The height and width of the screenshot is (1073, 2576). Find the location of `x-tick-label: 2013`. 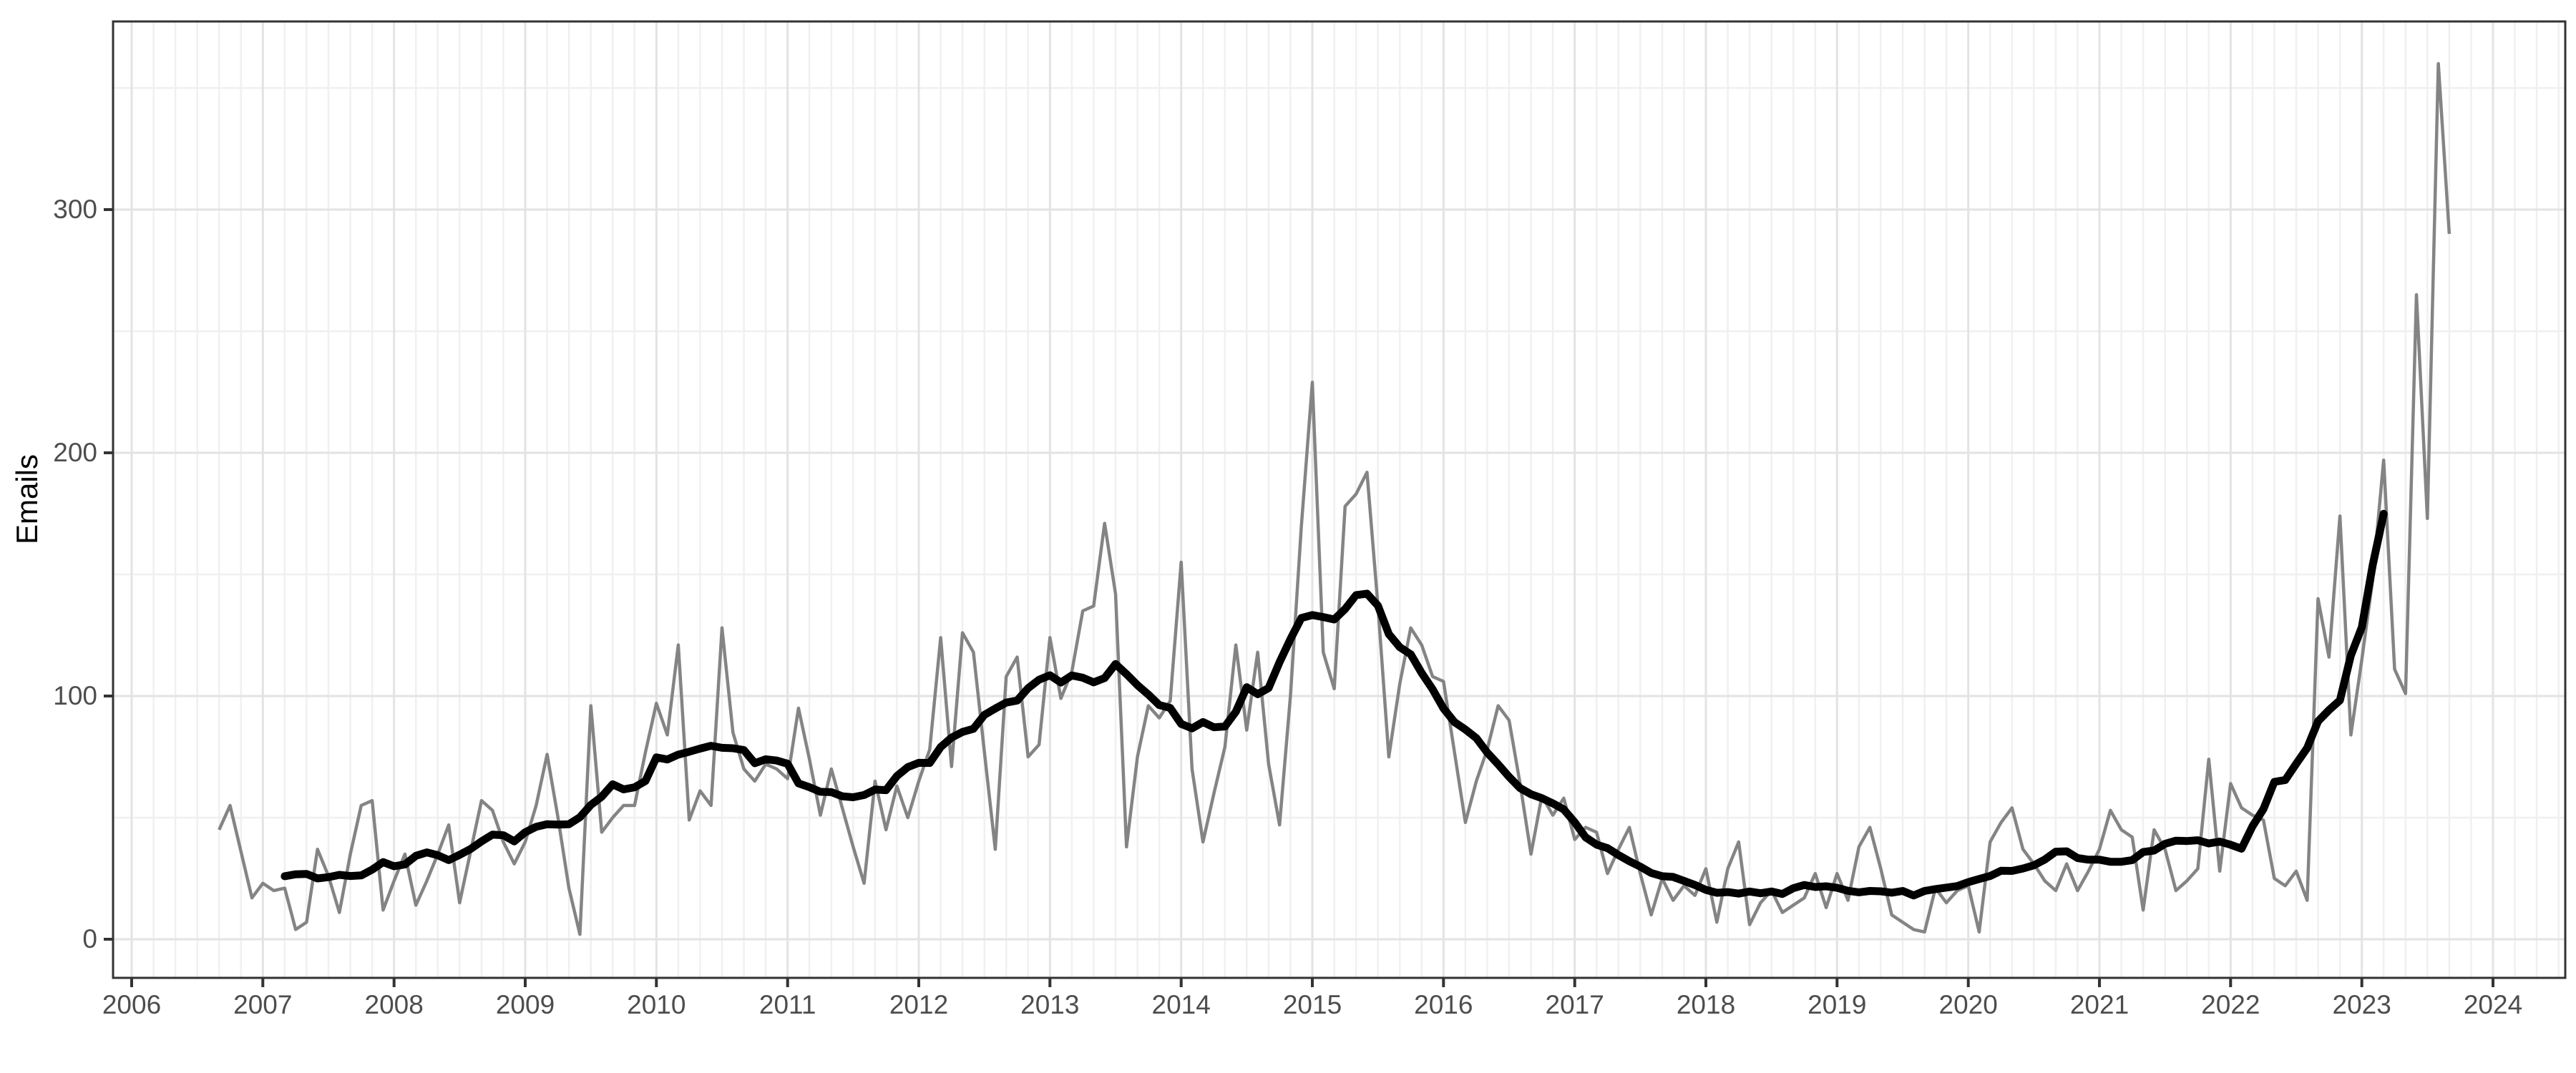

x-tick-label: 2013 is located at coordinates (1049, 1004).